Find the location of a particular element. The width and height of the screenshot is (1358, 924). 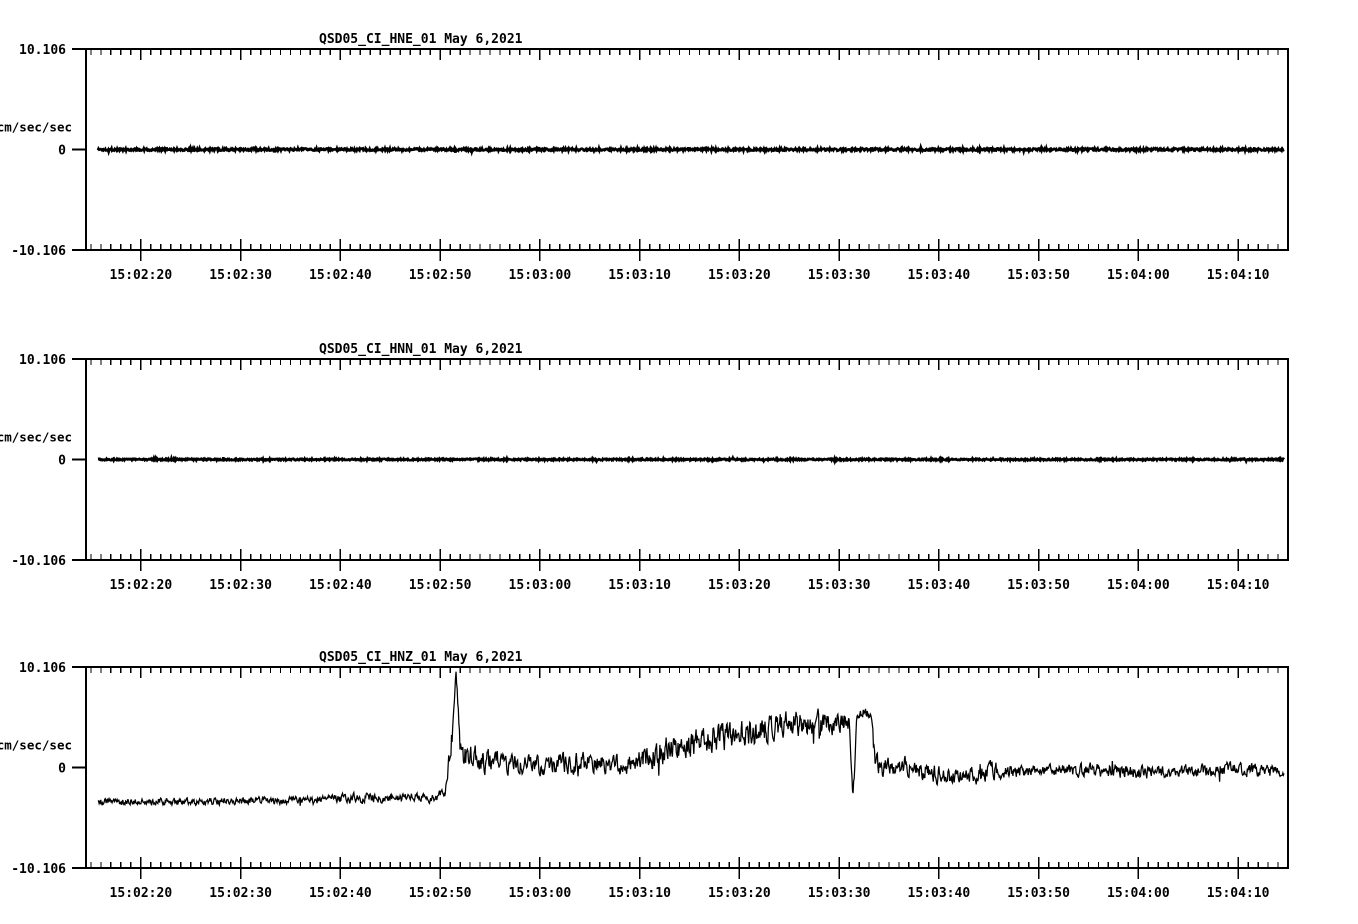

panel-title: QSD05_CI_HNE_01 May 6,2021 is located at coordinates (421, 39).